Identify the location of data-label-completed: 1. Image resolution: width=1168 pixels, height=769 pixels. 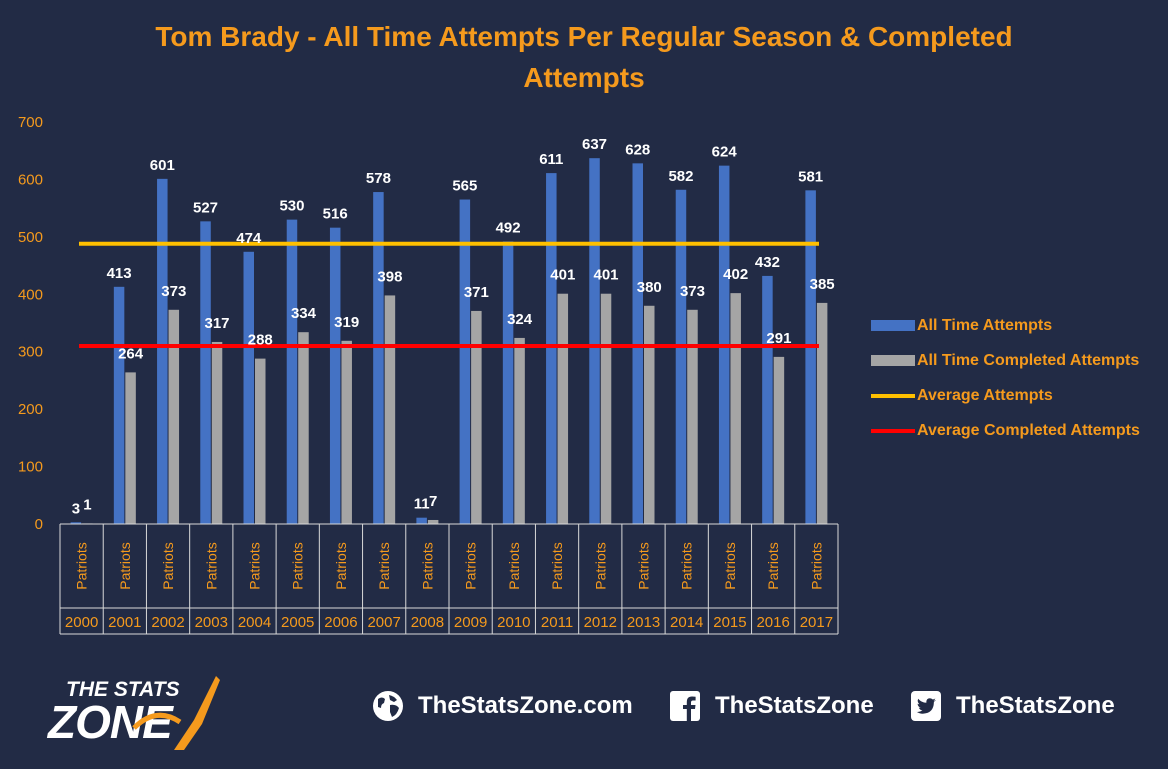
(87, 504).